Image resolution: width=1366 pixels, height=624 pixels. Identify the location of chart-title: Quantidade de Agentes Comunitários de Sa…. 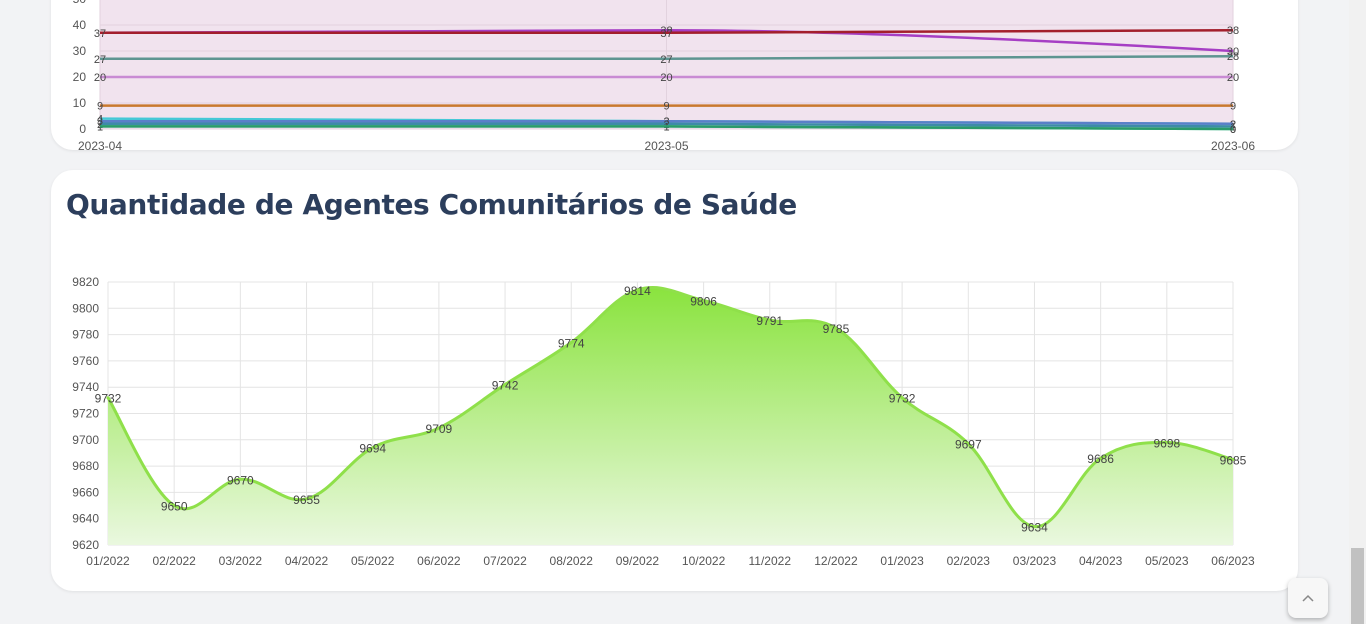
(431, 204).